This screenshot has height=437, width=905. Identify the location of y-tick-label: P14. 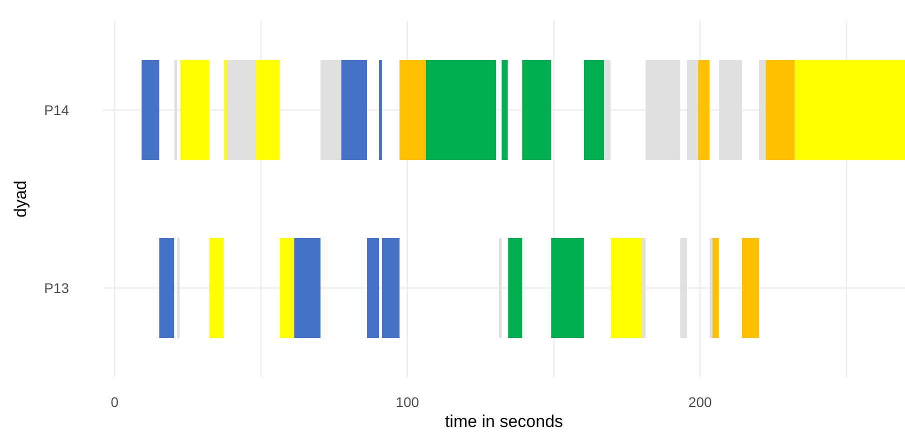
(57, 110).